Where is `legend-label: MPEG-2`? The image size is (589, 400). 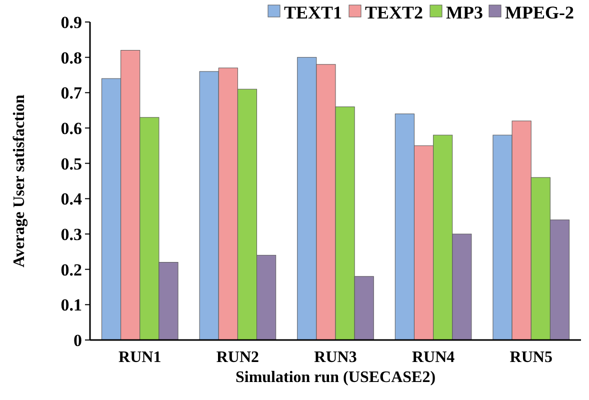
legend-label: MPEG-2 is located at coordinates (539, 12).